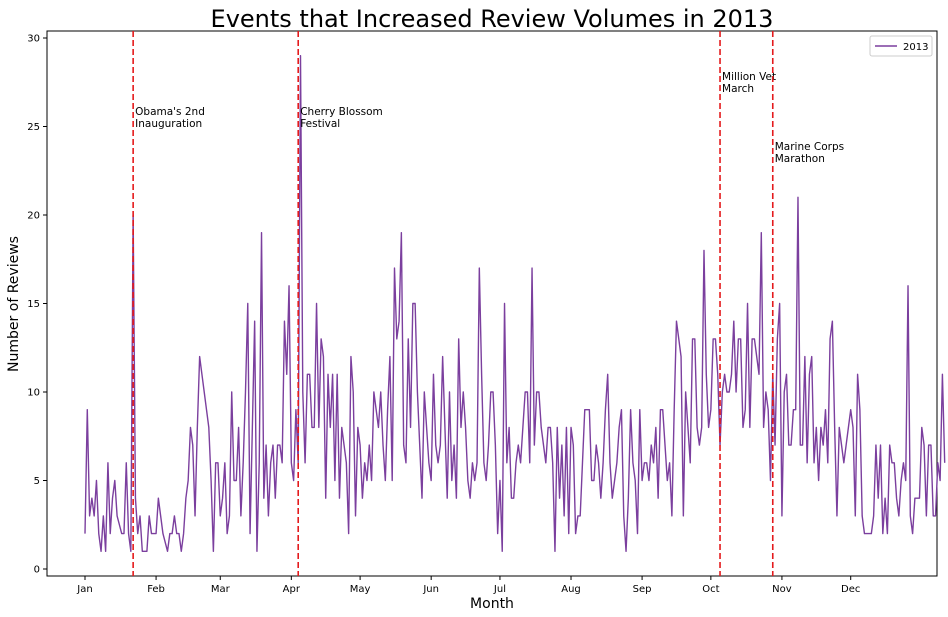 Image resolution: width=948 pixels, height=617 pixels. What do you see at coordinates (33, 304) in the screenshot?
I see `y-tick-label: 15` at bounding box center [33, 304].